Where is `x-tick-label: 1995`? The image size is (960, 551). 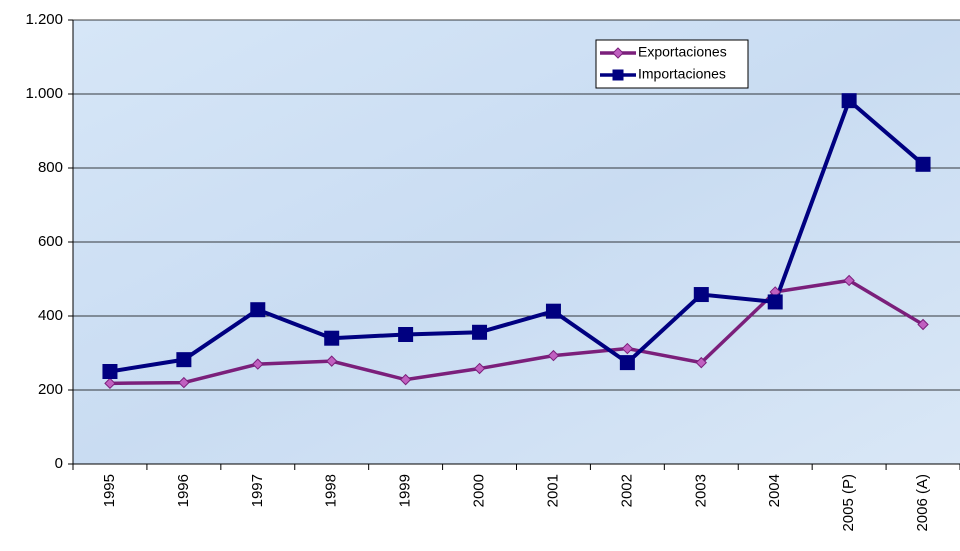
x-tick-label: 1995 is located at coordinates (109, 490).